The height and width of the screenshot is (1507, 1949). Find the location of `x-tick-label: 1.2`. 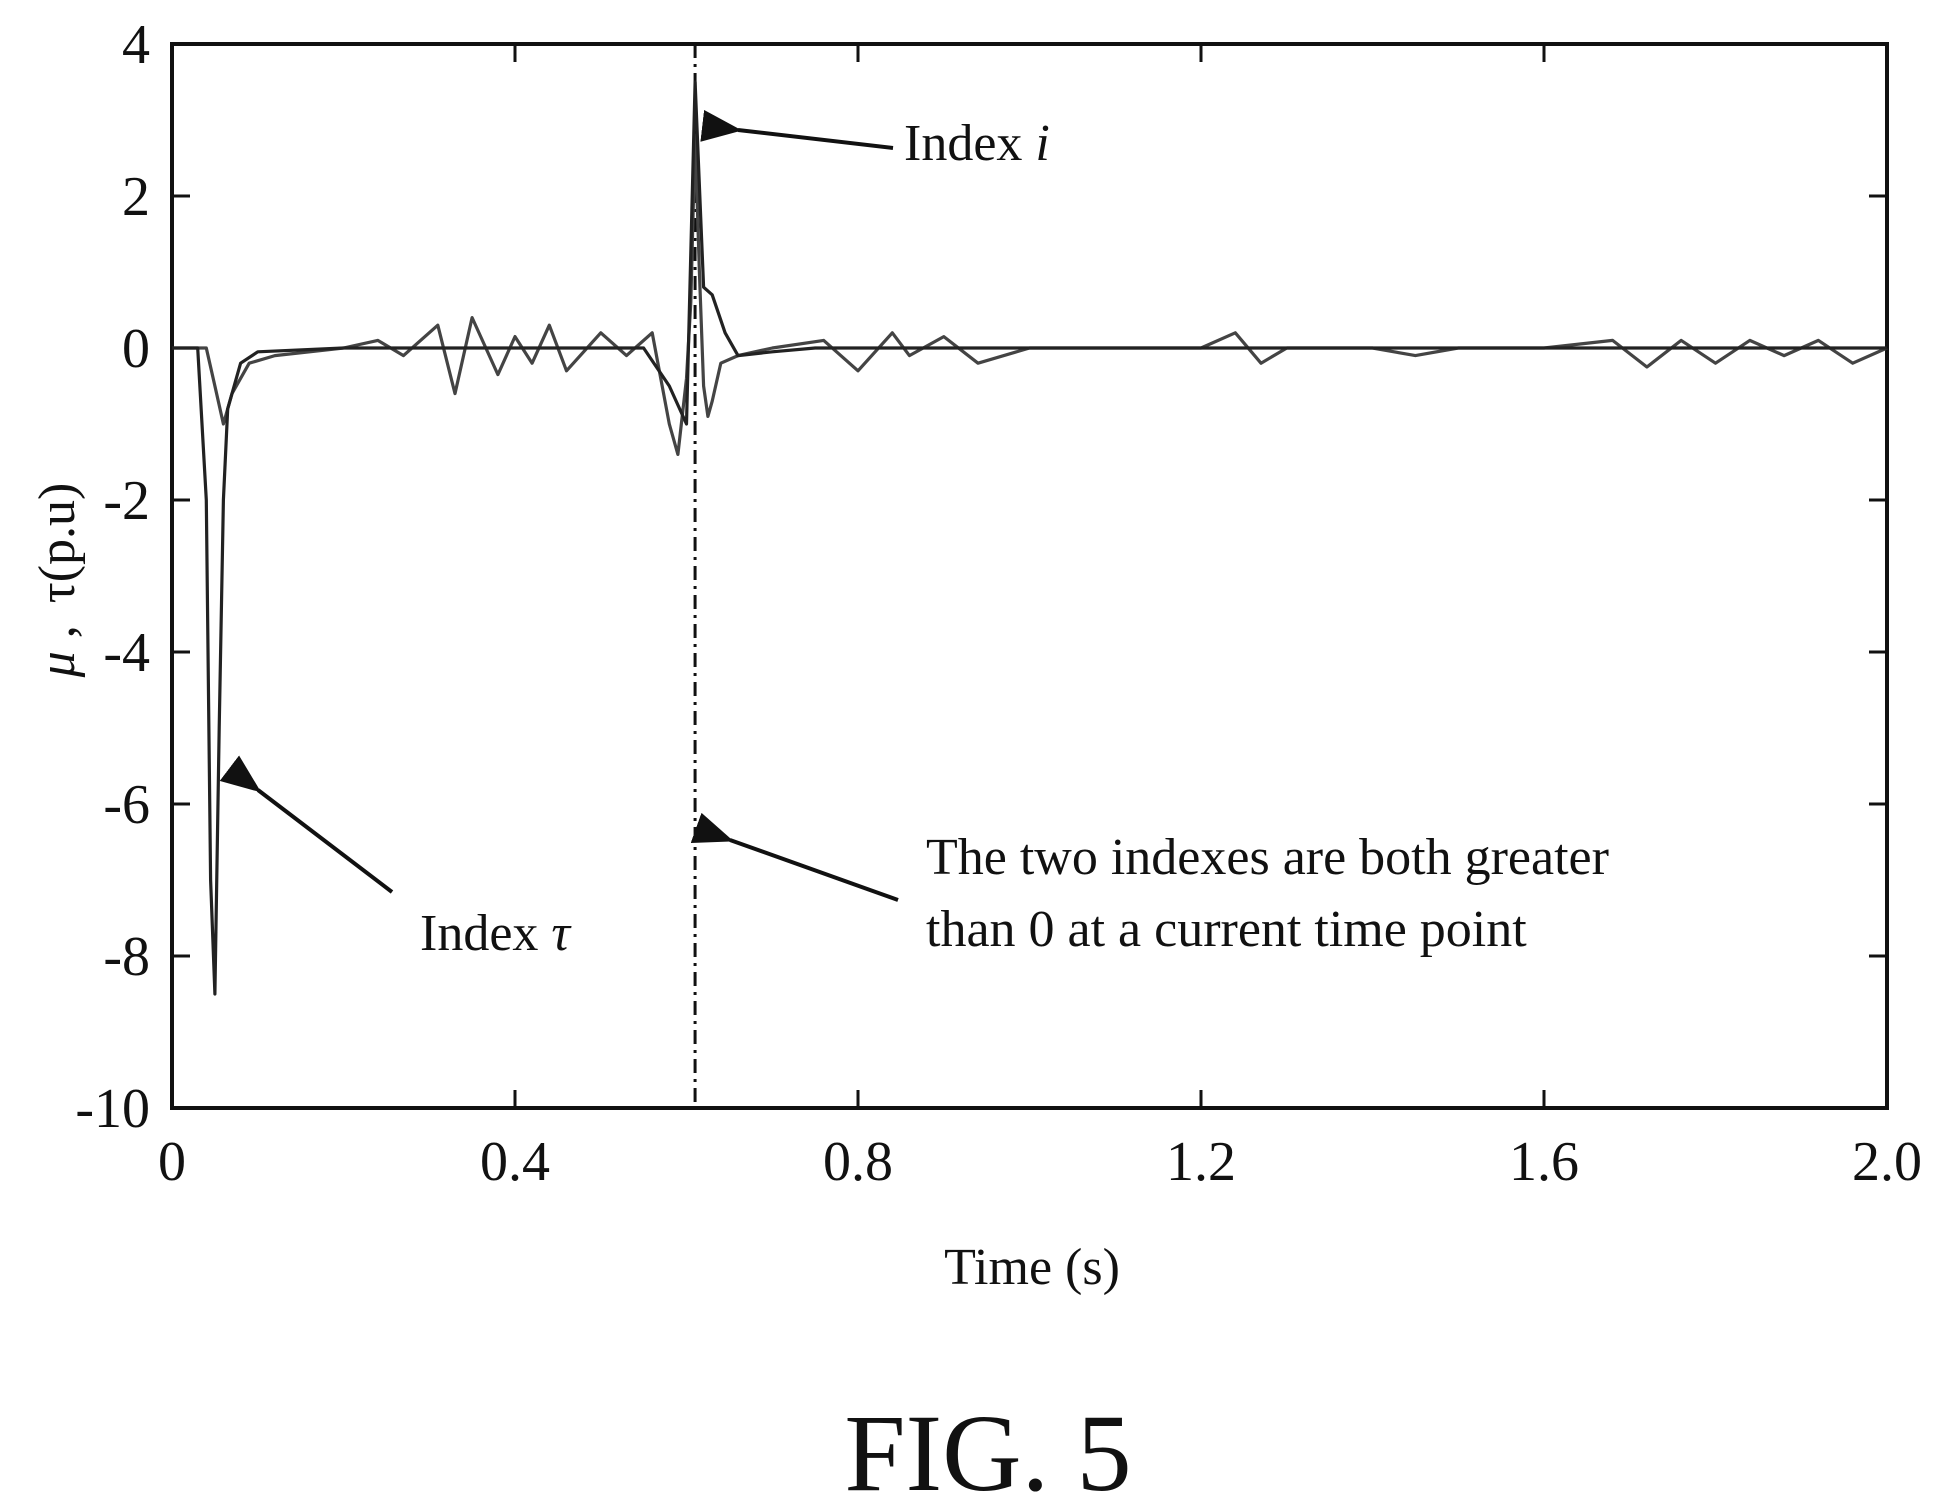

x-tick-label: 1.2 is located at coordinates (1201, 1162).